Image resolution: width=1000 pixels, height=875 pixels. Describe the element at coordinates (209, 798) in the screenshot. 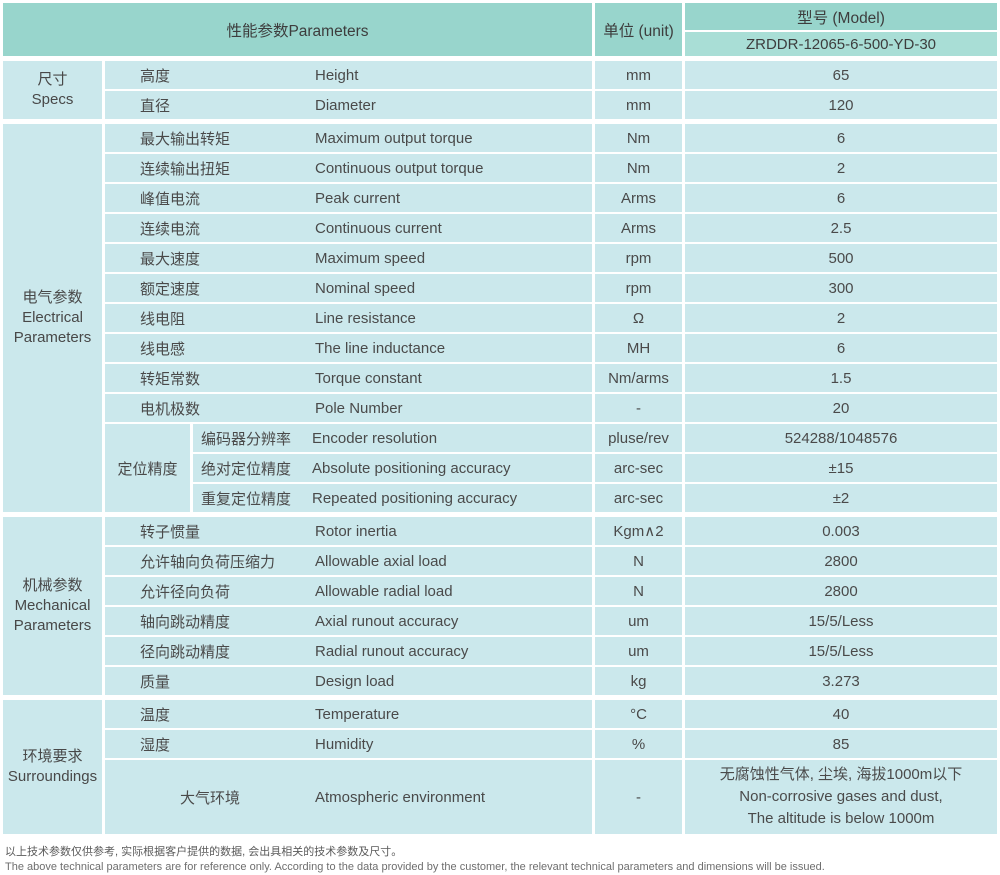

I see `parameter-label-zh: 大气环境` at that location.